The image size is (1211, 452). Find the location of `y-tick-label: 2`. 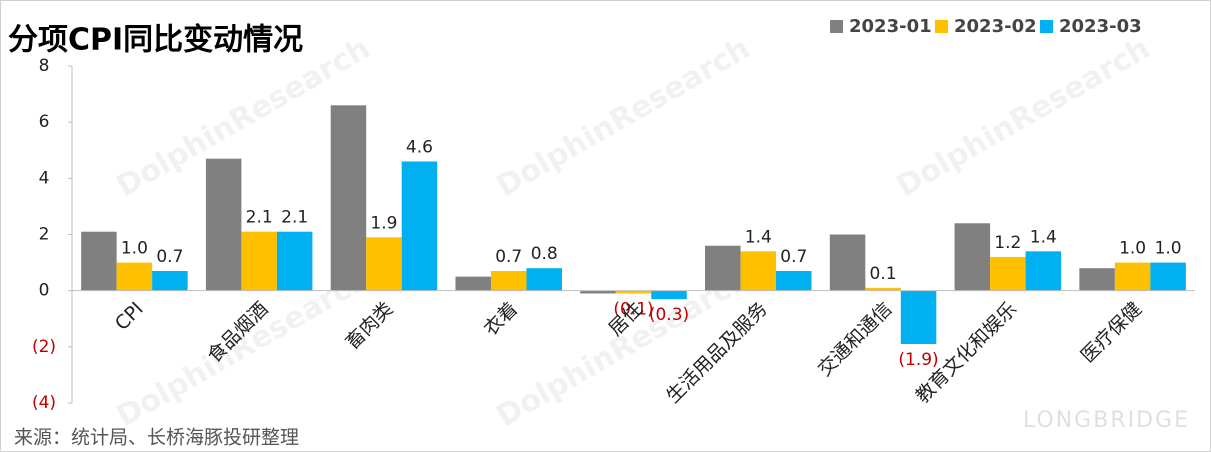

y-tick-label: 2 is located at coordinates (44, 235).